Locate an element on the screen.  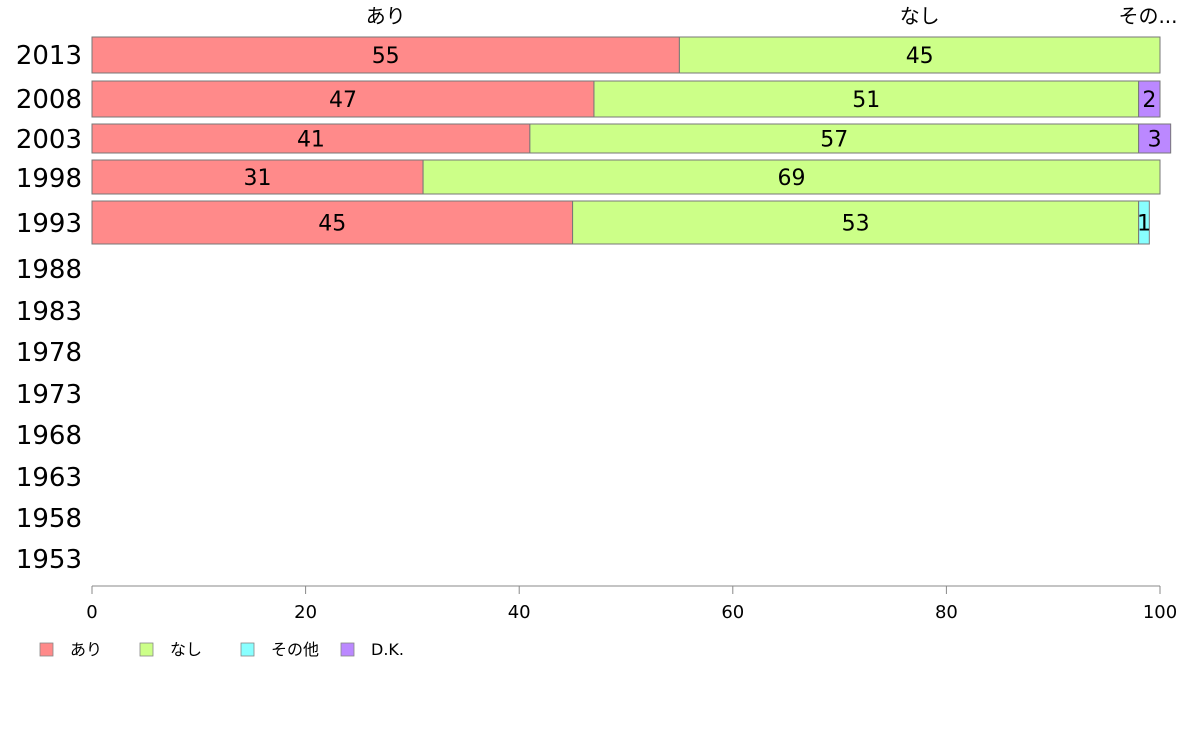
data-label-2013-series-1: 45 is located at coordinates (920, 56).